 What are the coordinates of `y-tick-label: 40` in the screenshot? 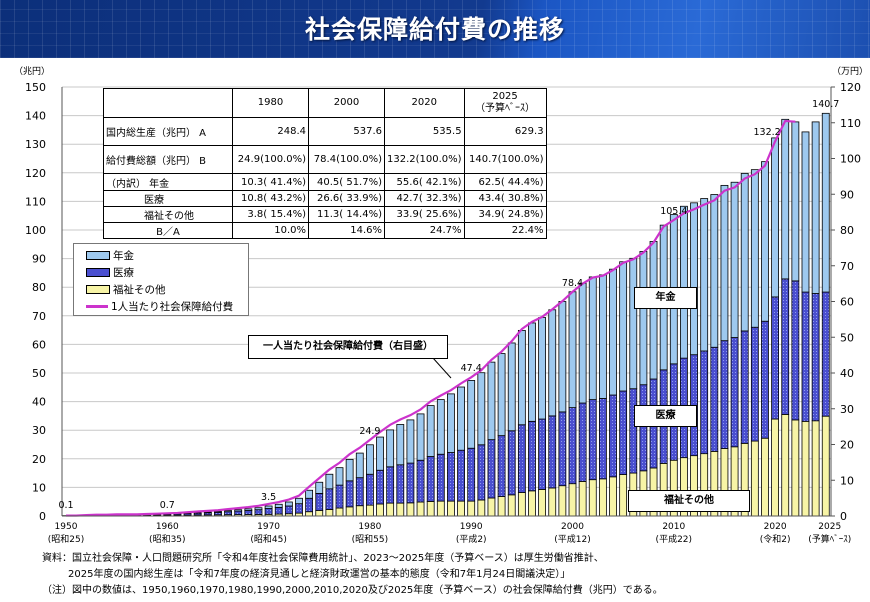 It's located at (39, 402).